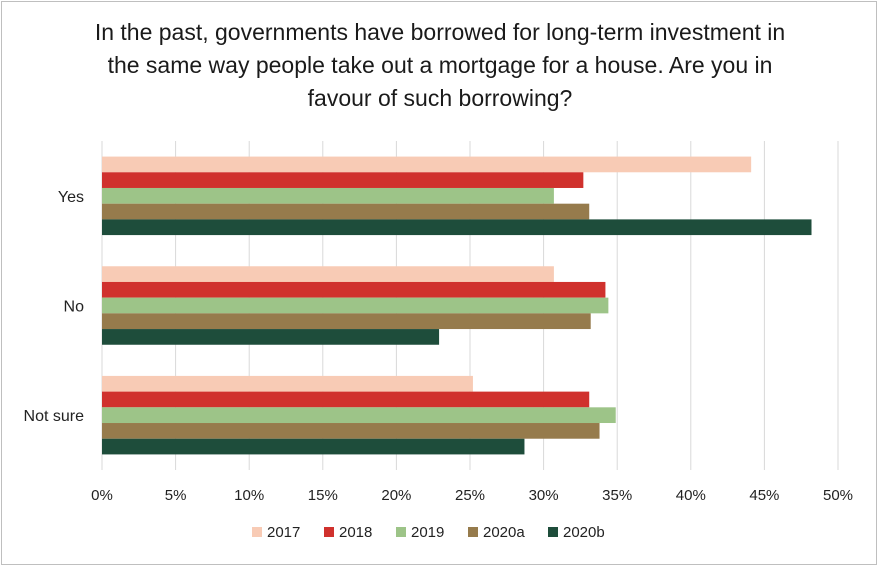 Image resolution: width=880 pixels, height=568 pixels. What do you see at coordinates (71, 197) in the screenshot?
I see `category-label: Yes` at bounding box center [71, 197].